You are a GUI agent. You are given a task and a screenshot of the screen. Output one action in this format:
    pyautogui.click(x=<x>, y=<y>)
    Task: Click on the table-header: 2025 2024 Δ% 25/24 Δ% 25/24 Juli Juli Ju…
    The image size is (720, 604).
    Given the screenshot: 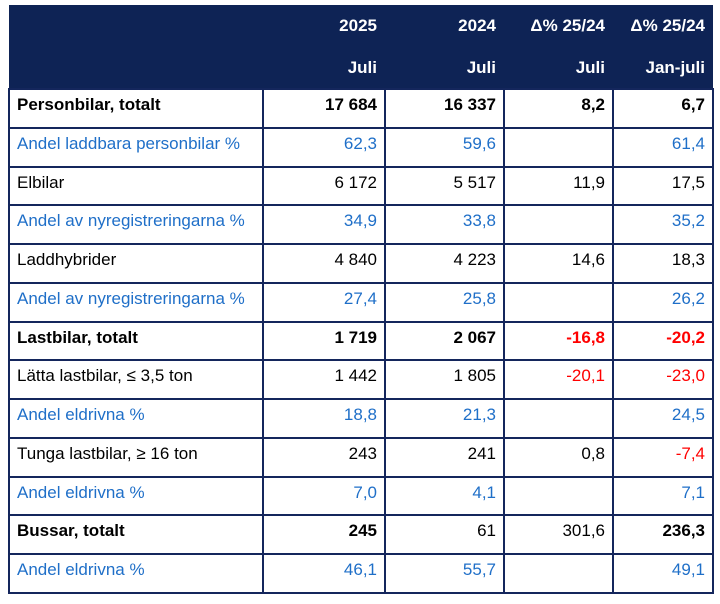 What is the action you would take?
    pyautogui.click(x=361, y=47)
    